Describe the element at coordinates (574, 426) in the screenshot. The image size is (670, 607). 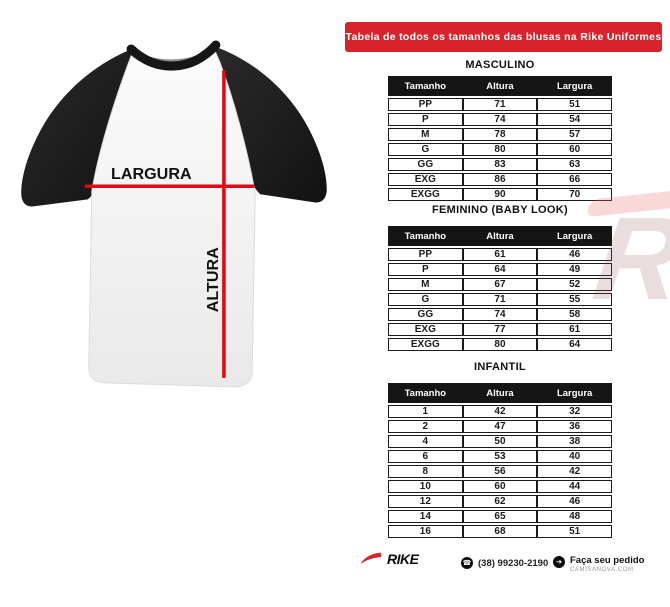
I see `size-cell: 36` at that location.